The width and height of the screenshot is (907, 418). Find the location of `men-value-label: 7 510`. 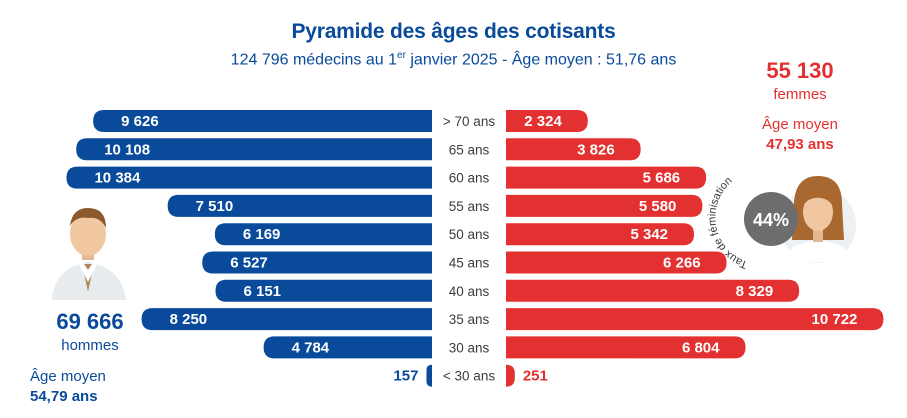

men-value-label: 7 510 is located at coordinates (215, 206).